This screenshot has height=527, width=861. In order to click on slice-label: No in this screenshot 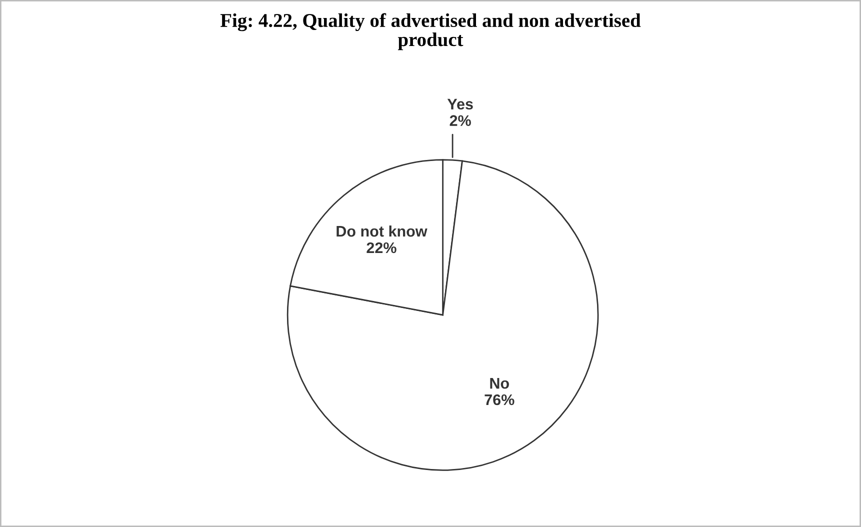, I will do `click(499, 383)`.